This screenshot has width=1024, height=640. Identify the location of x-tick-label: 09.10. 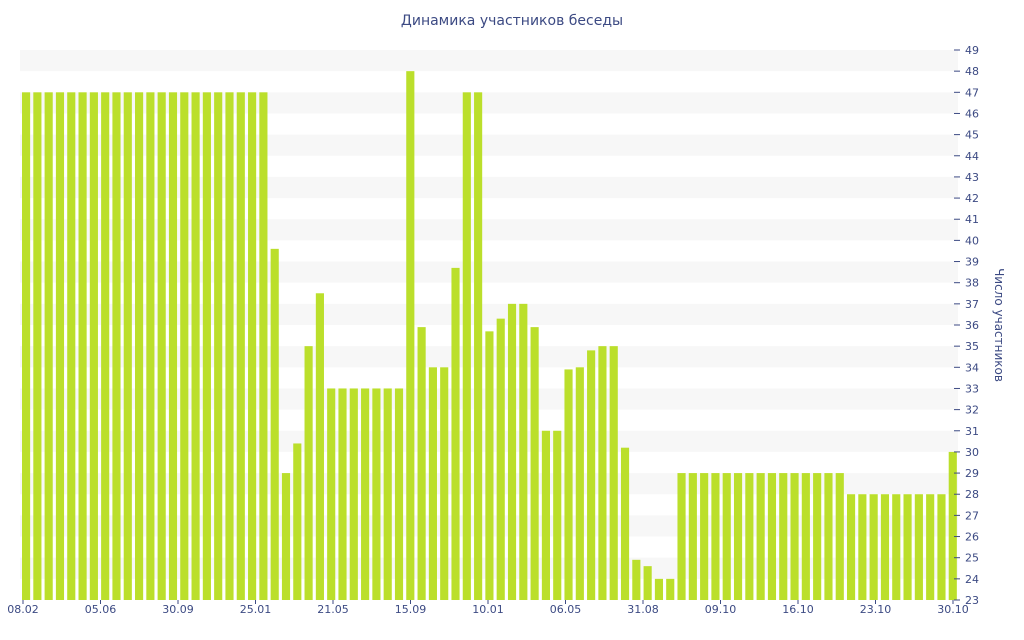
(721, 609).